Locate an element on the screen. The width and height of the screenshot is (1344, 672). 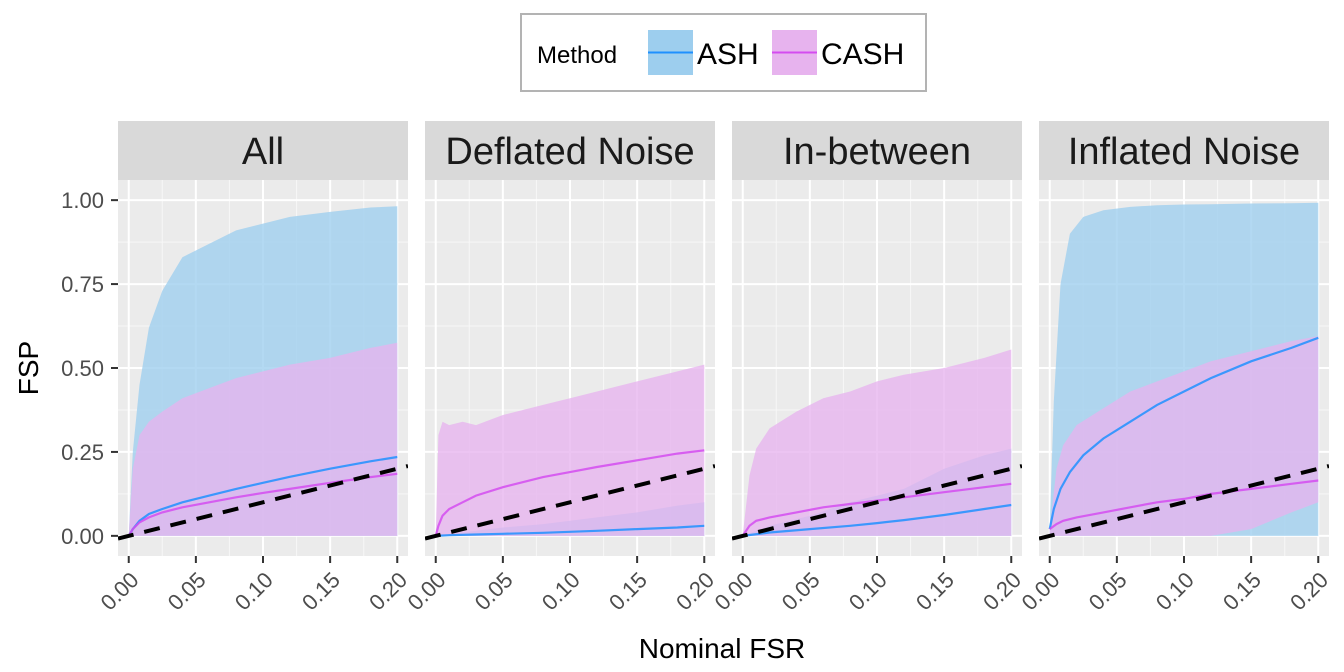
legend-box is located at coordinates (723, 52).